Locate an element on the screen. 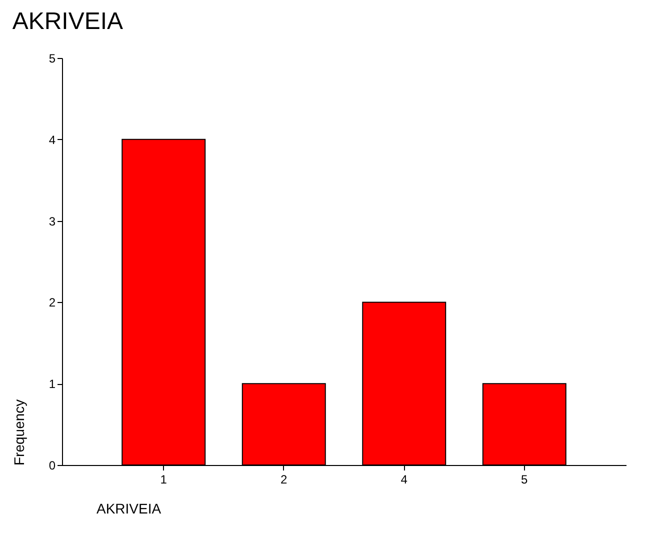 The width and height of the screenshot is (657, 548). x-tick-label: 2 is located at coordinates (284, 479).